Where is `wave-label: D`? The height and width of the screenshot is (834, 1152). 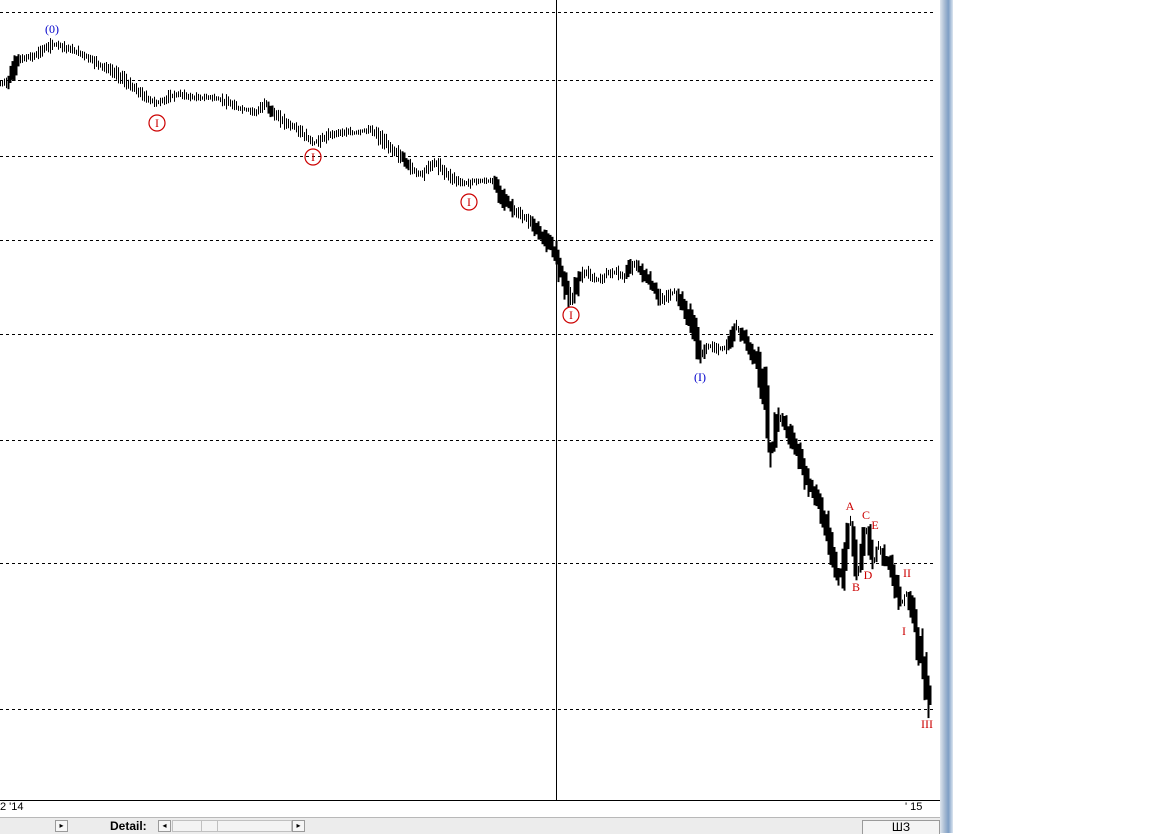
wave-label: D is located at coordinates (868, 575).